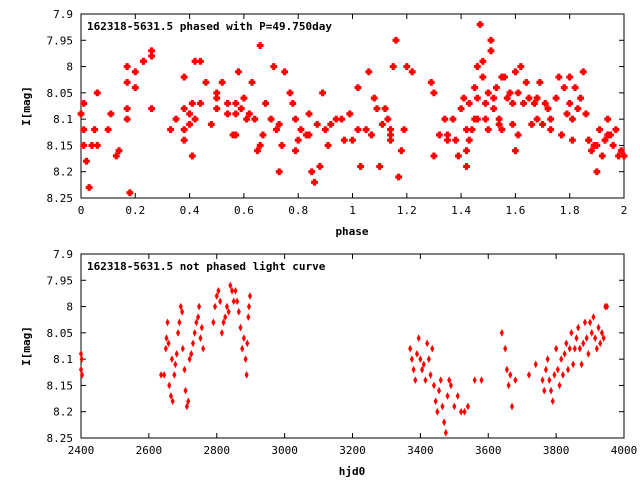 This screenshot has width=640, height=480. Describe the element at coordinates (60, 385) in the screenshot. I see `y-tick-label: 8.15` at that location.